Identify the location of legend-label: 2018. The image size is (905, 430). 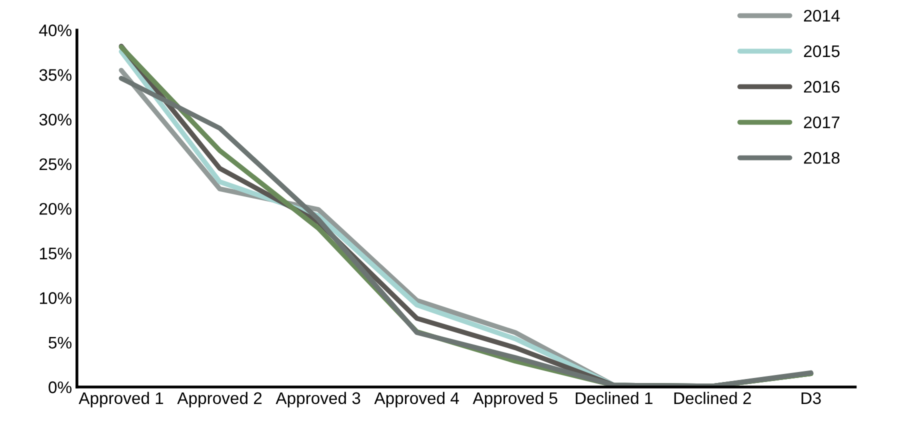
(822, 158).